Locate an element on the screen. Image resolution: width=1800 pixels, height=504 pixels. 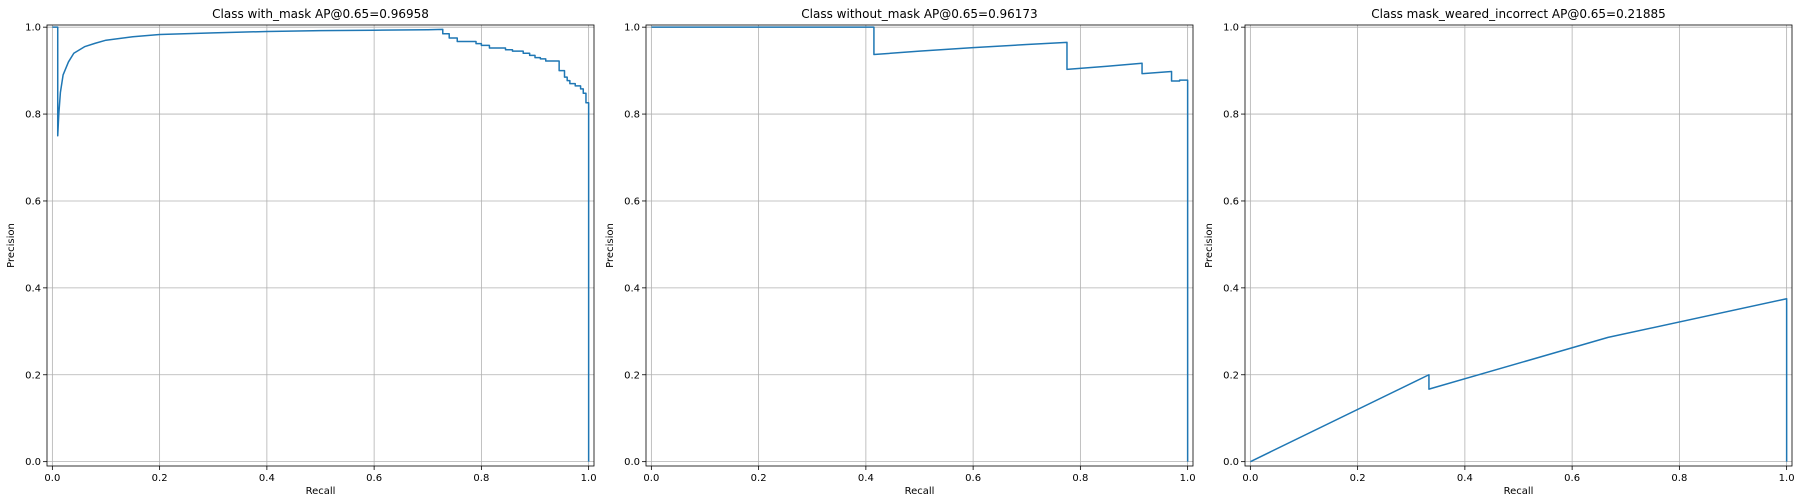
chart-title: Class with_mask AP@0.65=0.96958 is located at coordinates (320, 14).